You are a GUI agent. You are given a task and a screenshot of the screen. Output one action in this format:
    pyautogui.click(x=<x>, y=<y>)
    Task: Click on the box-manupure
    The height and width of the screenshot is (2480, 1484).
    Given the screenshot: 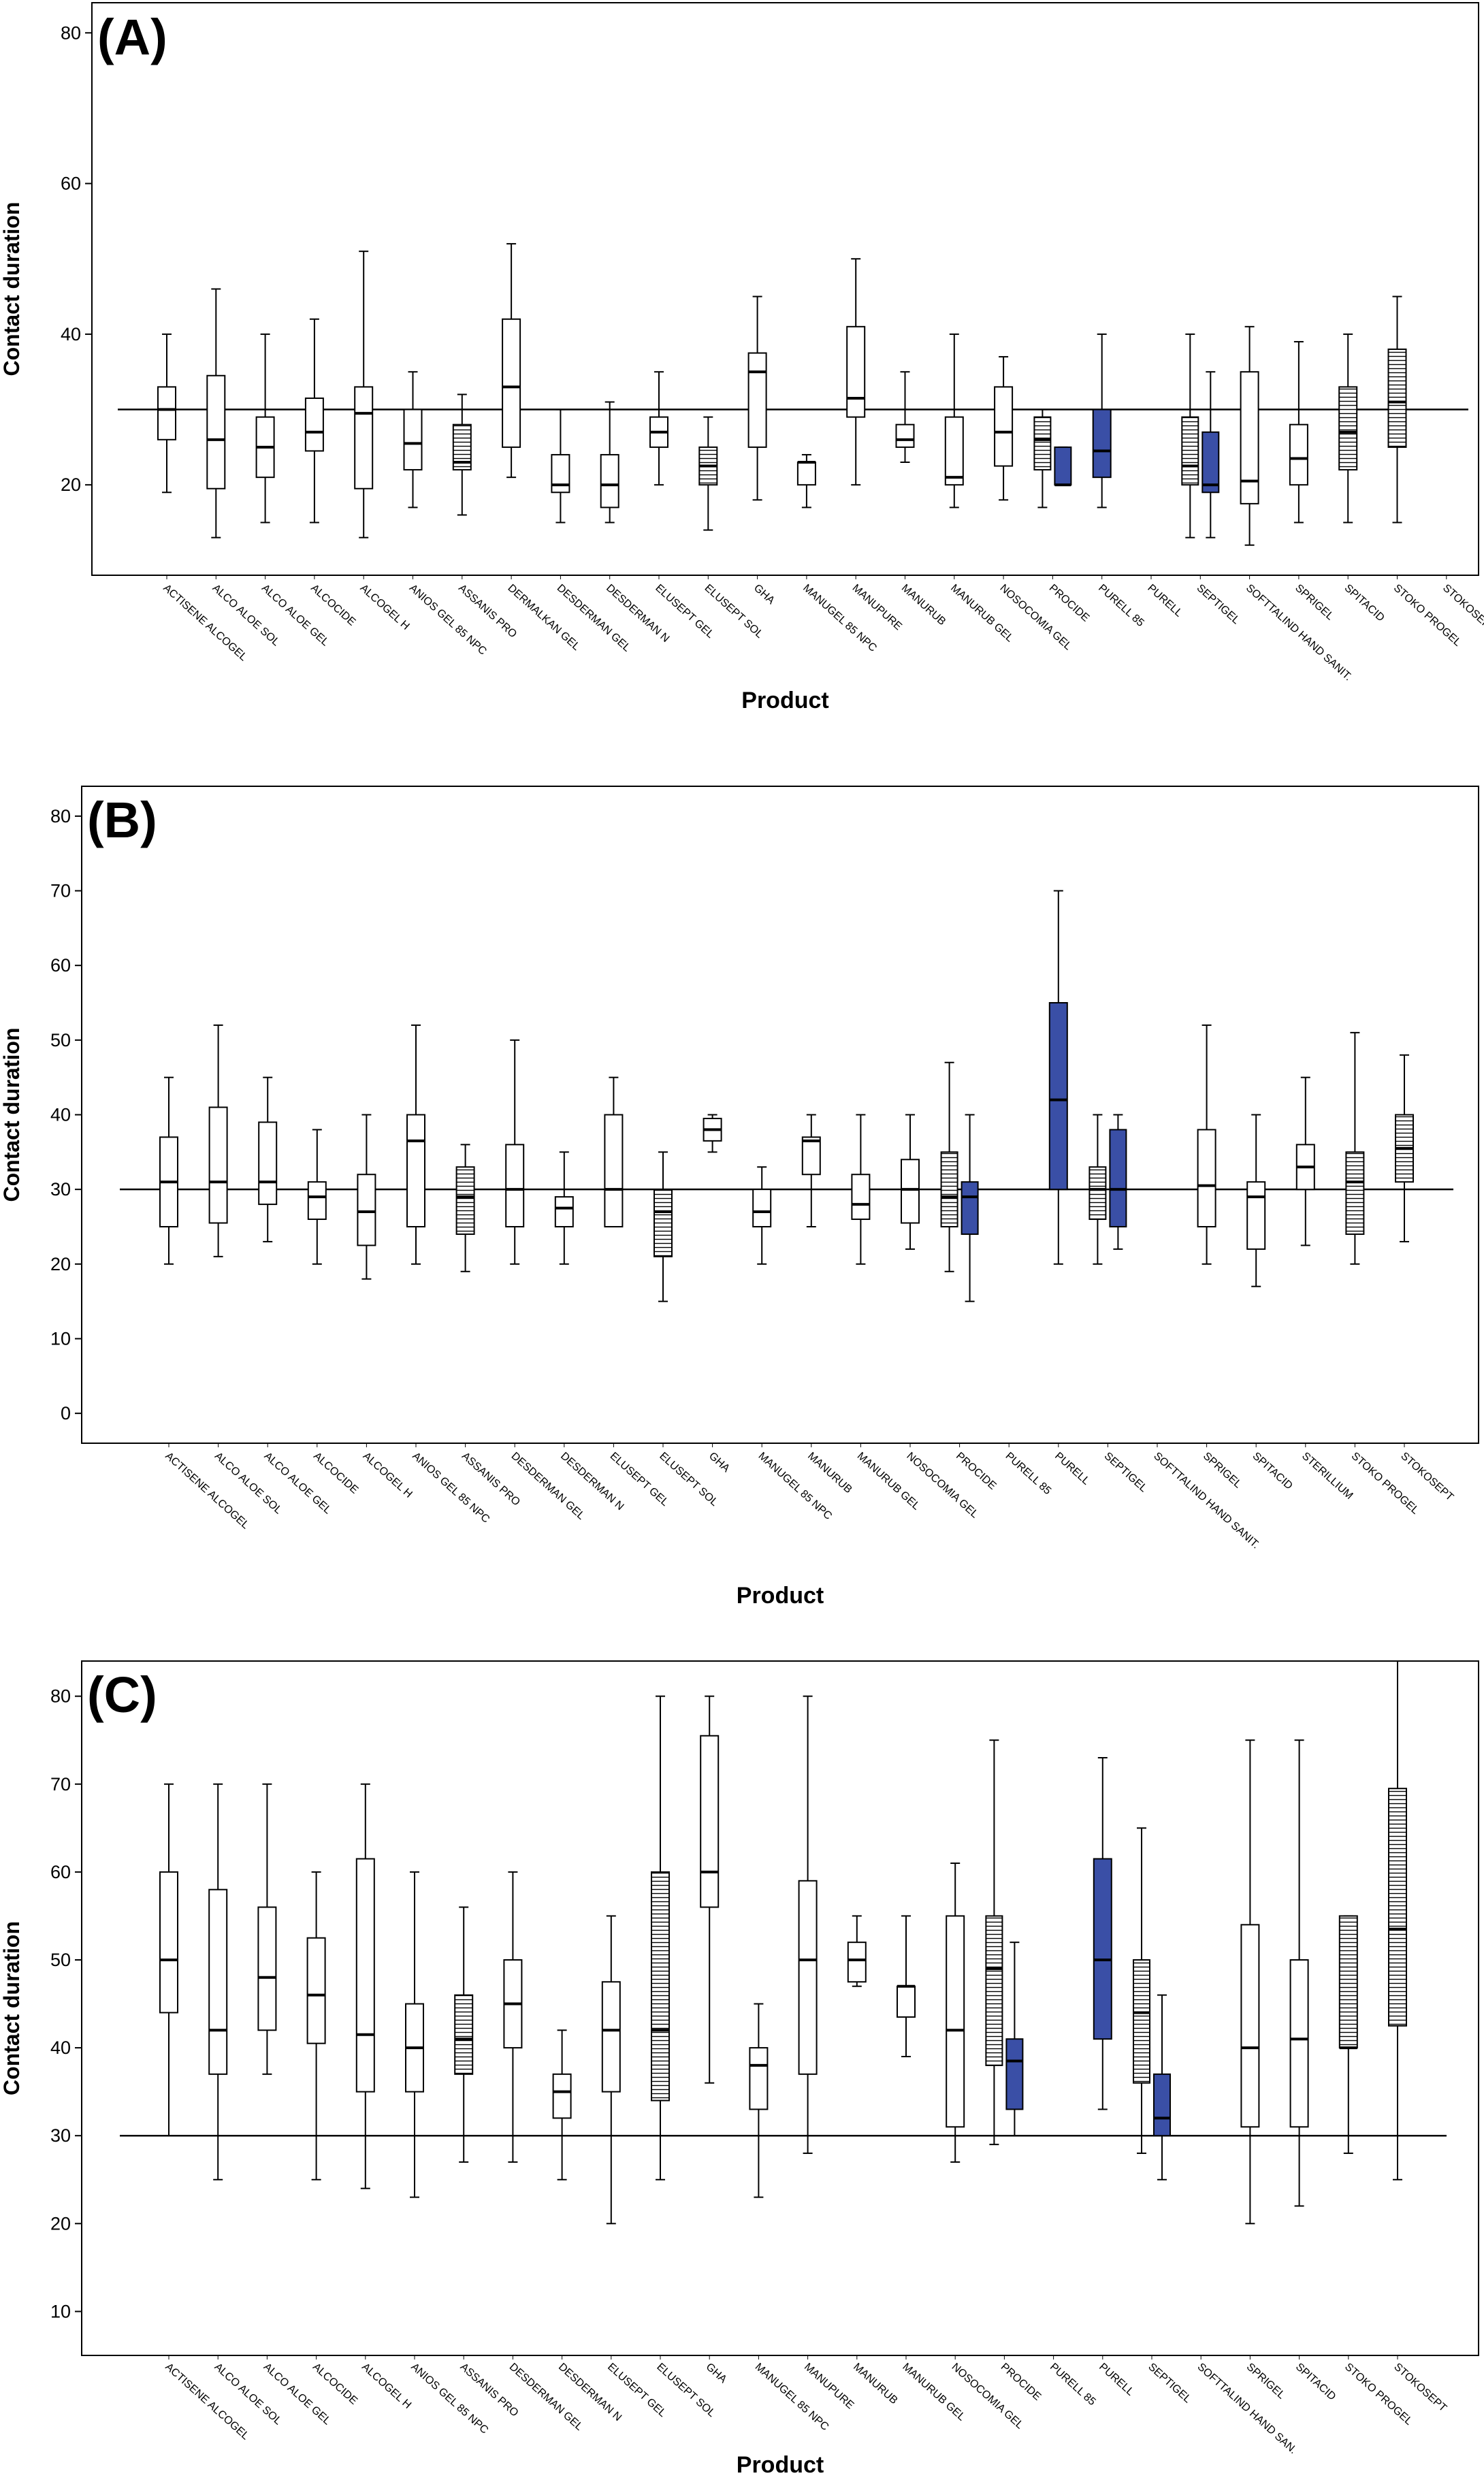 What is the action you would take?
    pyautogui.click(x=856, y=372)
    